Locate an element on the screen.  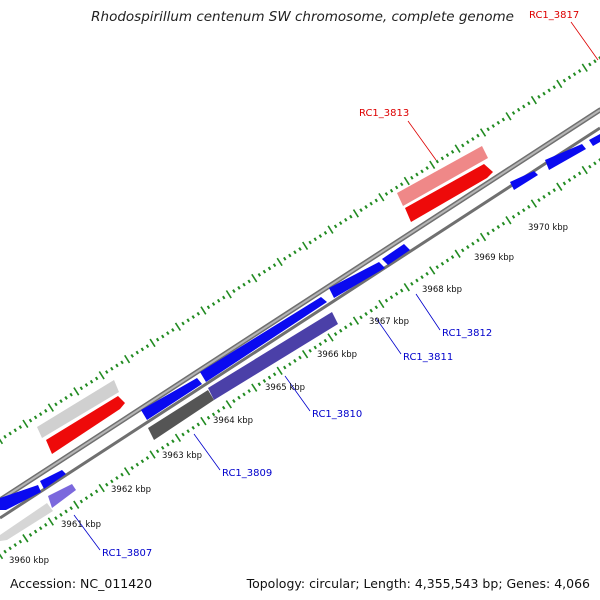
gene-label: RC1_3810 is located at coordinates (337, 414).